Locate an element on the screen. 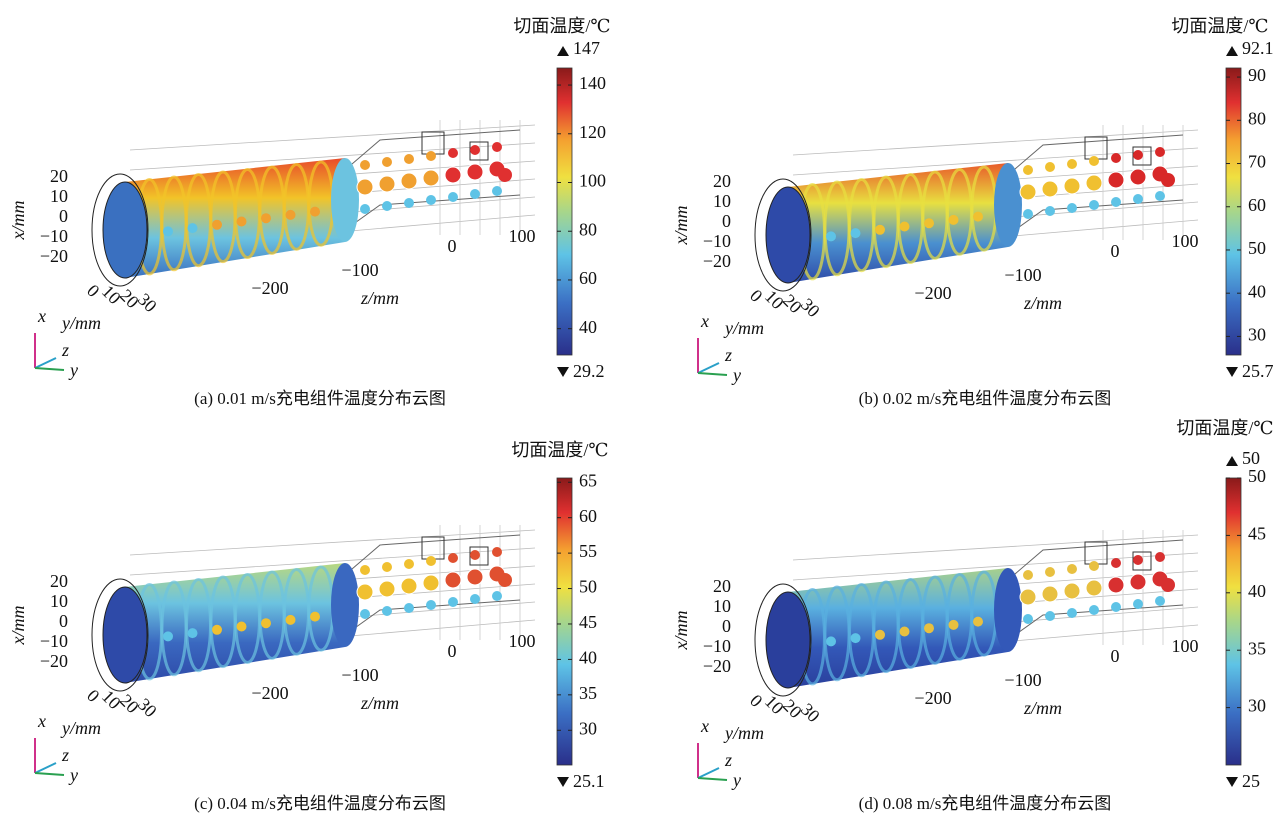  colorbar-tick-label: 65 is located at coordinates (588, 480).